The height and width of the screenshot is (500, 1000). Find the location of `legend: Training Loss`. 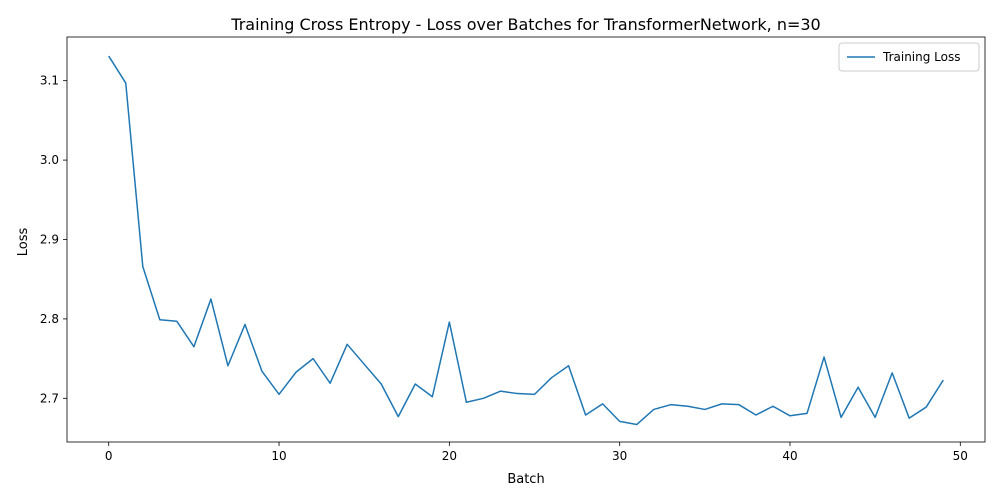

legend: Training Loss is located at coordinates (909, 57).